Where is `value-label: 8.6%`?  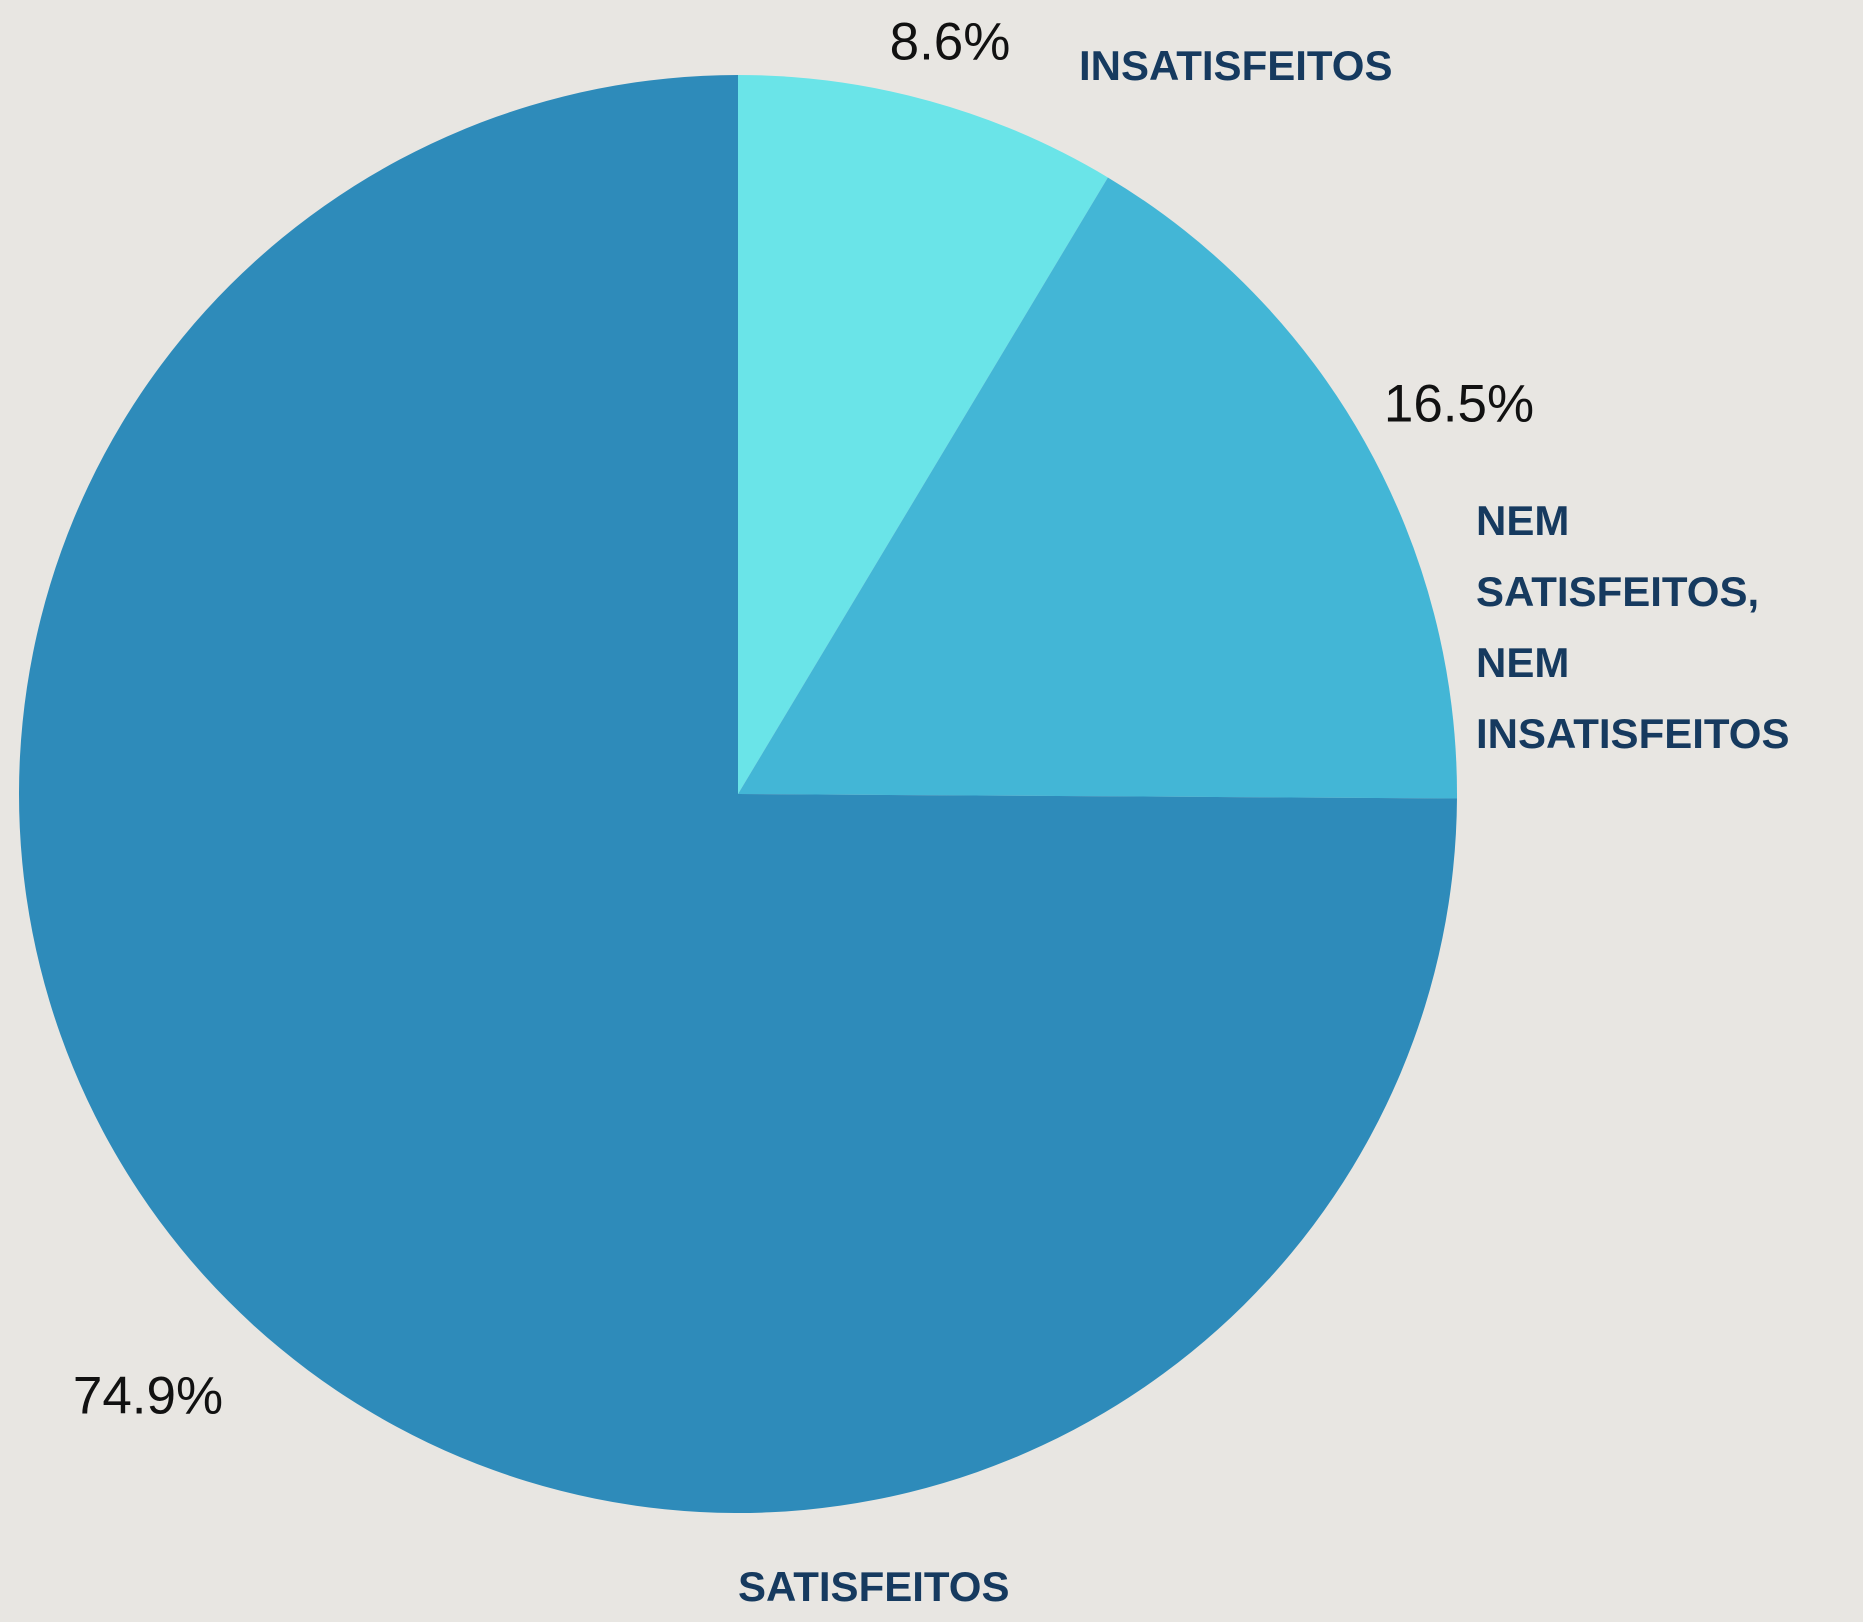 value-label: 8.6% is located at coordinates (950, 42).